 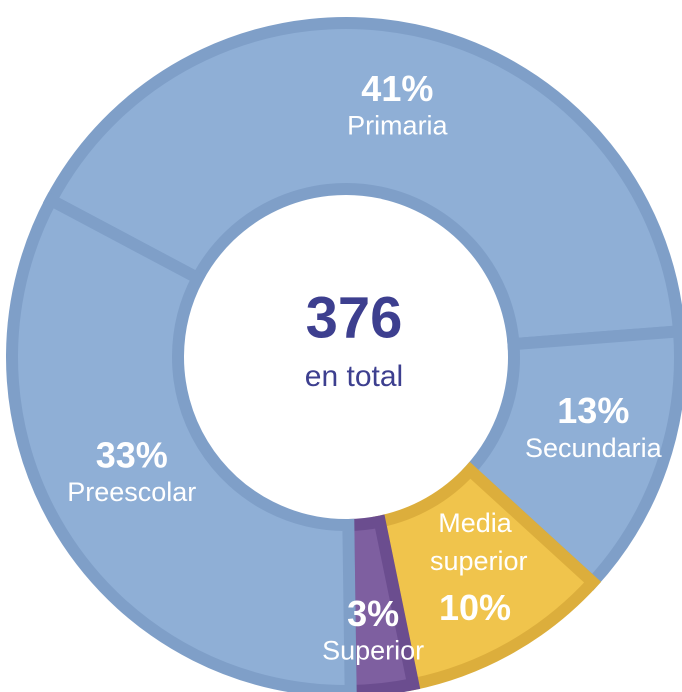 What do you see at coordinates (397, 125) in the screenshot?
I see `slice-label: Primaria` at bounding box center [397, 125].